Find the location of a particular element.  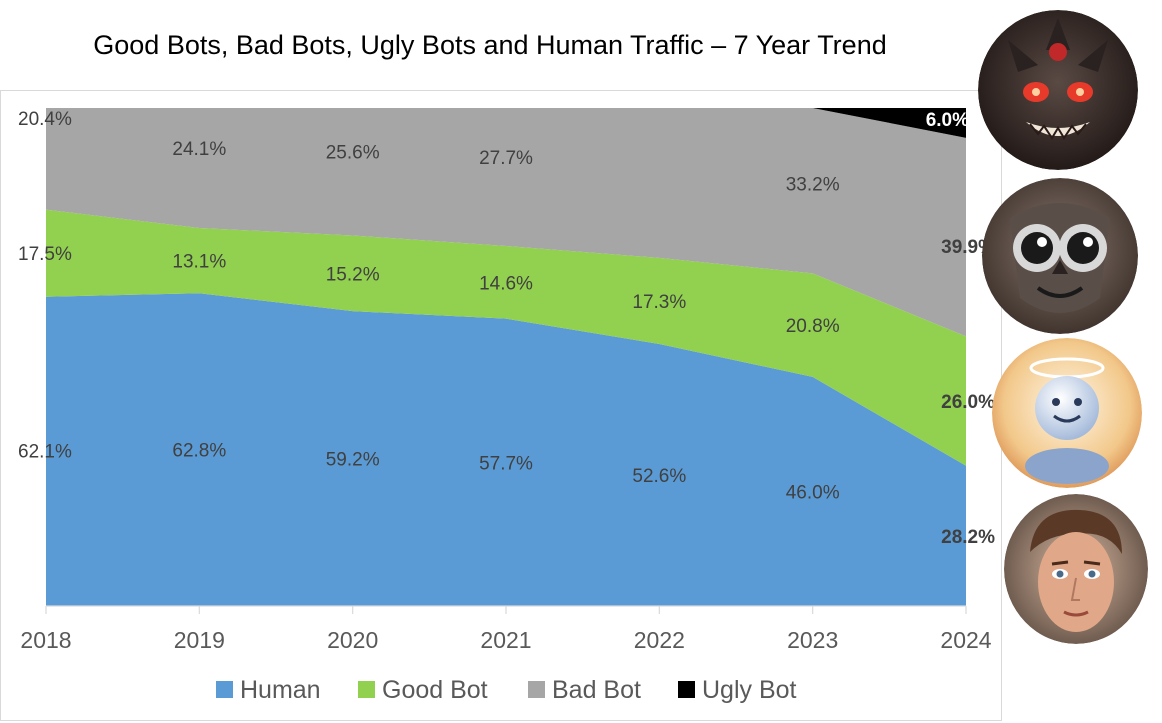

data-label: 62.8% is located at coordinates (199, 451).